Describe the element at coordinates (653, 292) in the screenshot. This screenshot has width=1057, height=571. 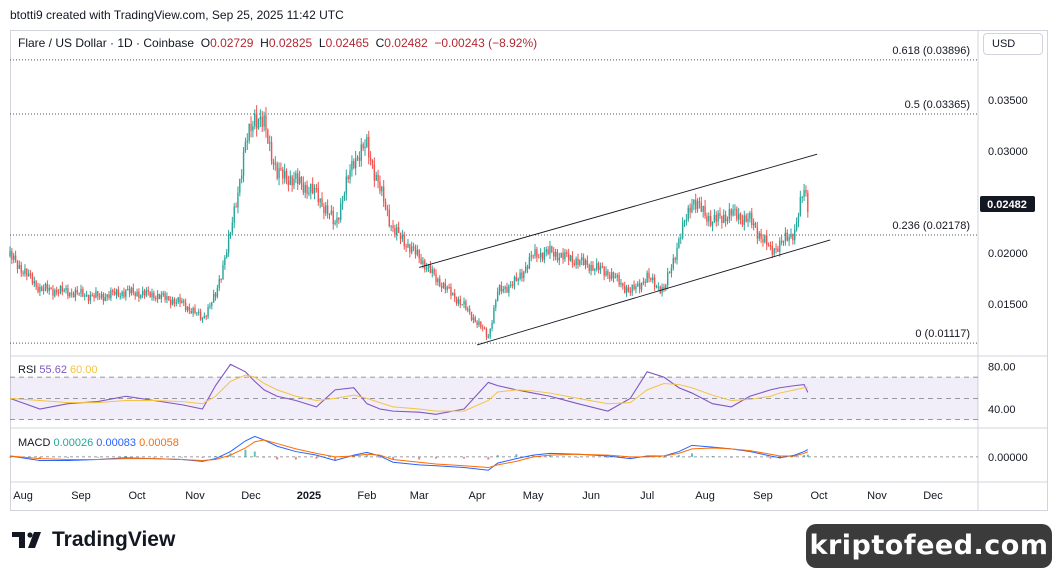
I see `channel-lower-line` at that location.